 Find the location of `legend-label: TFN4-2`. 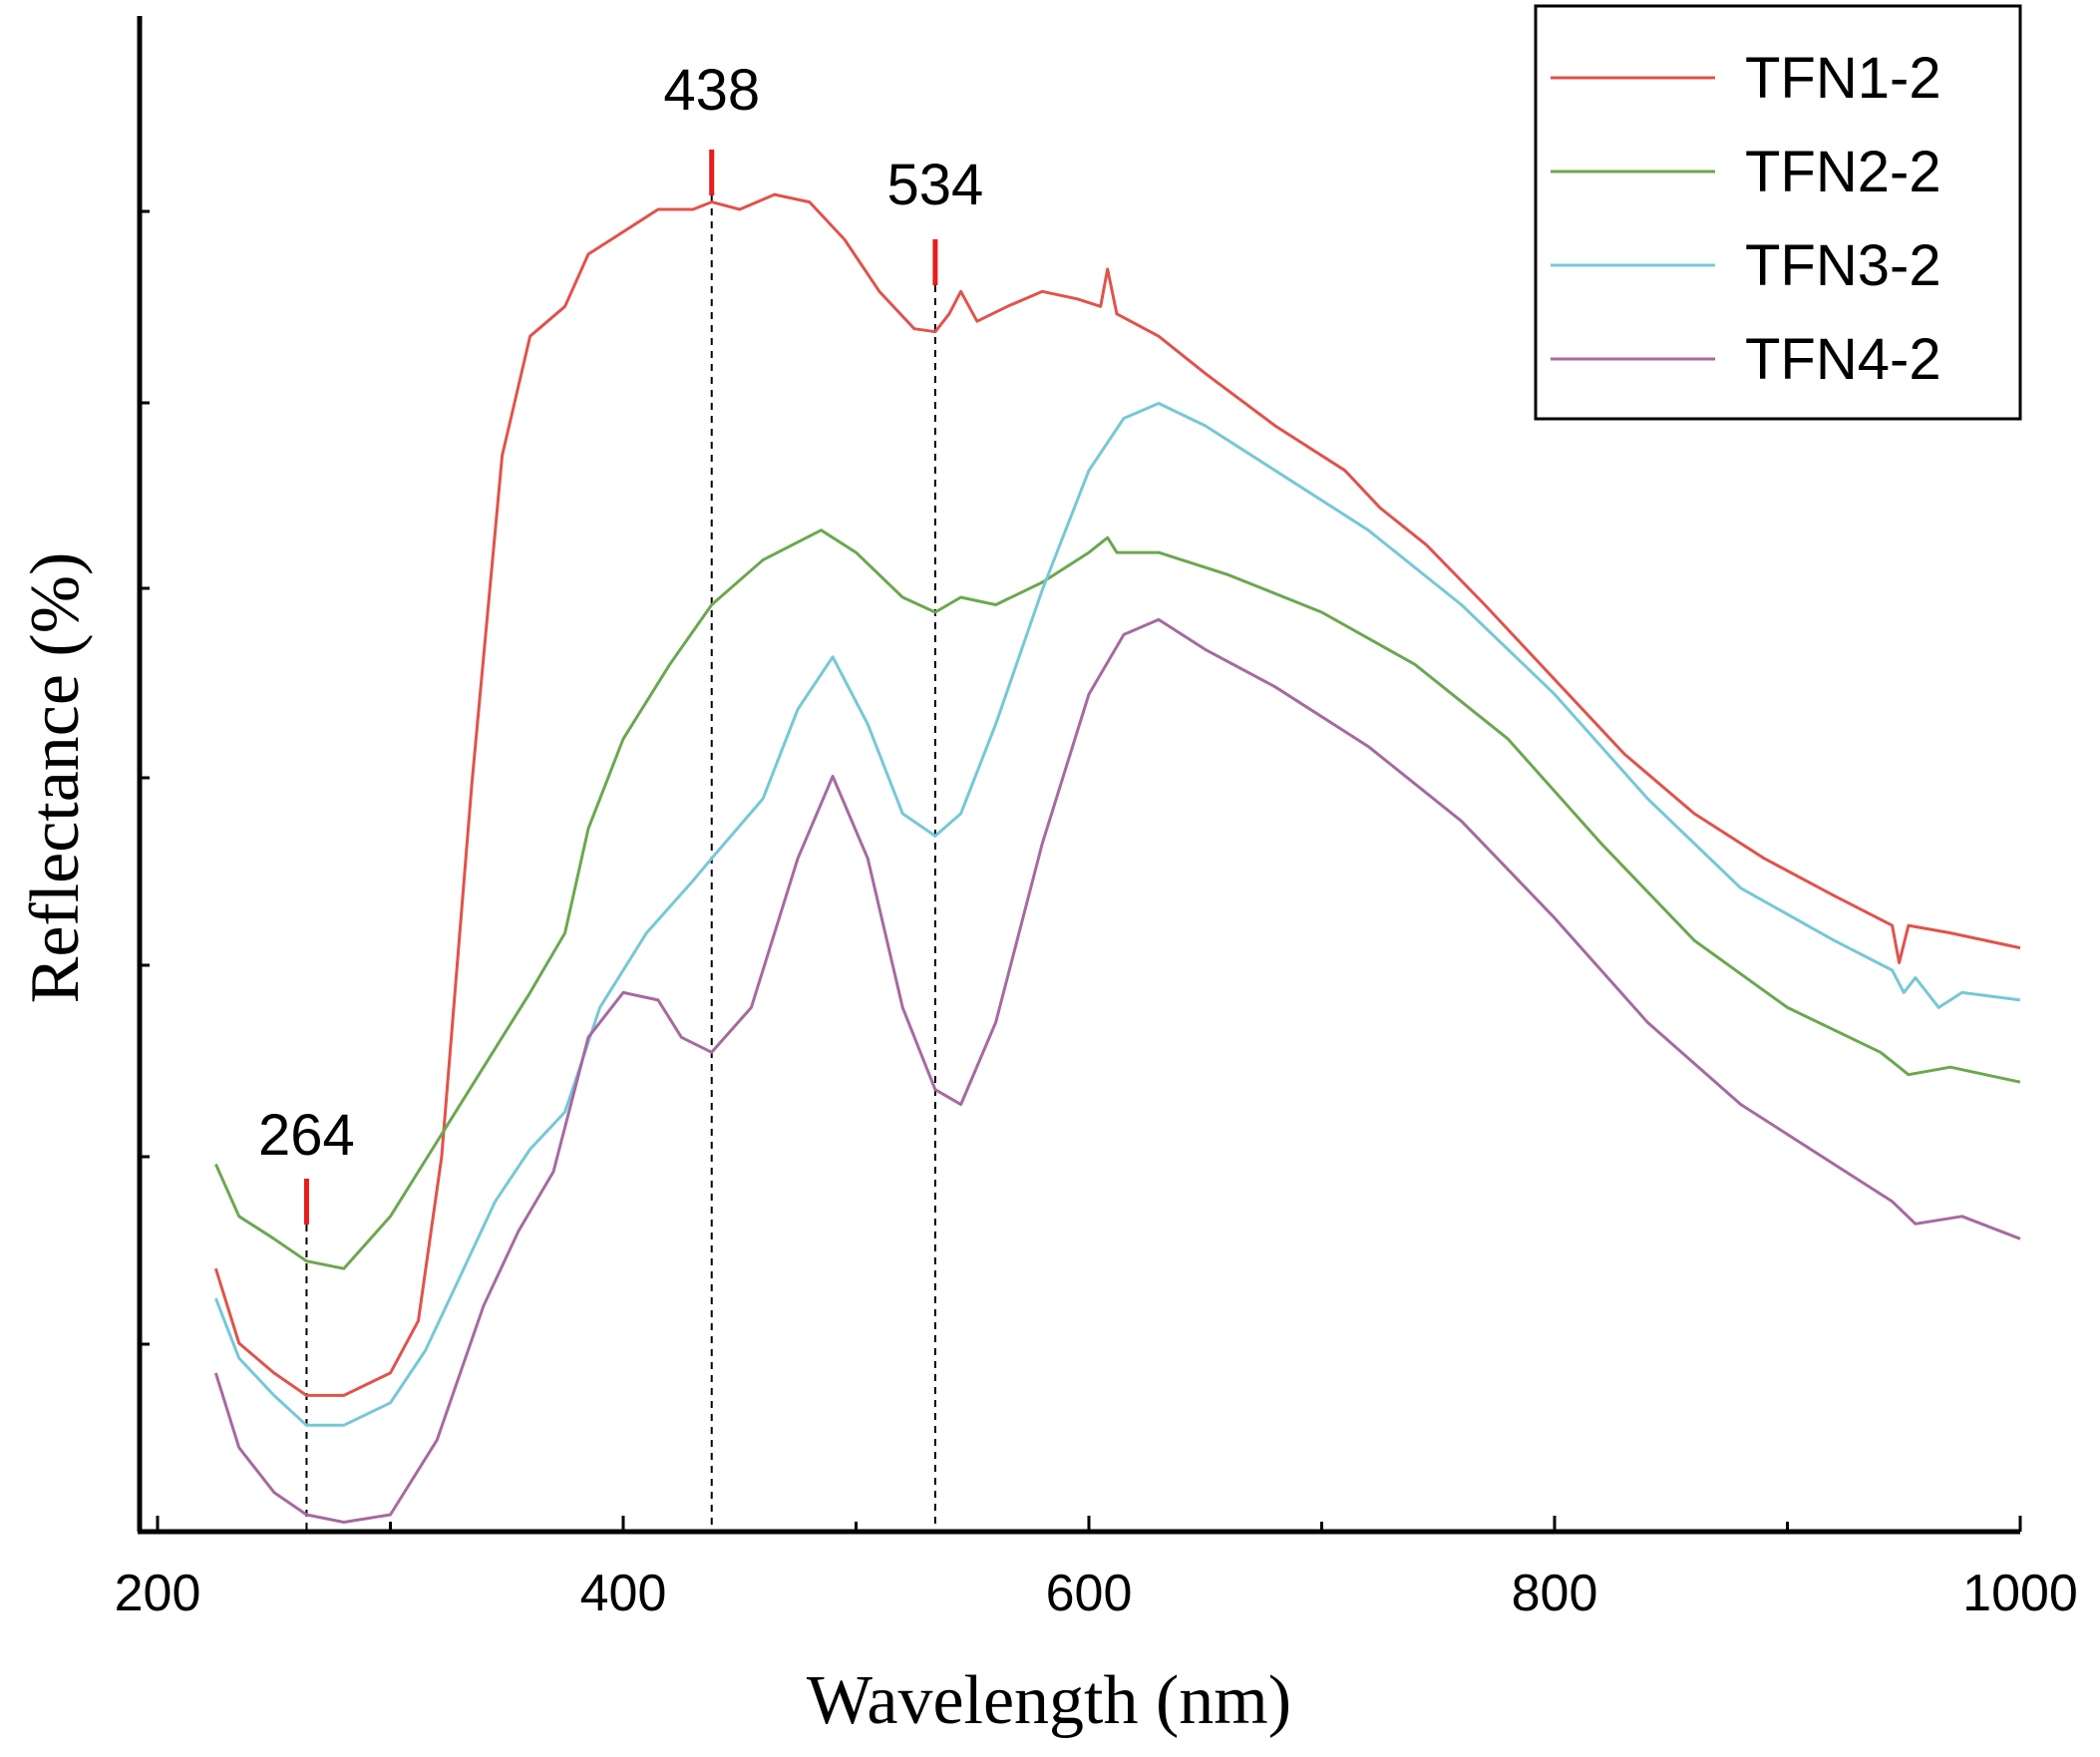

legend-label: TFN4-2 is located at coordinates (1843, 359).